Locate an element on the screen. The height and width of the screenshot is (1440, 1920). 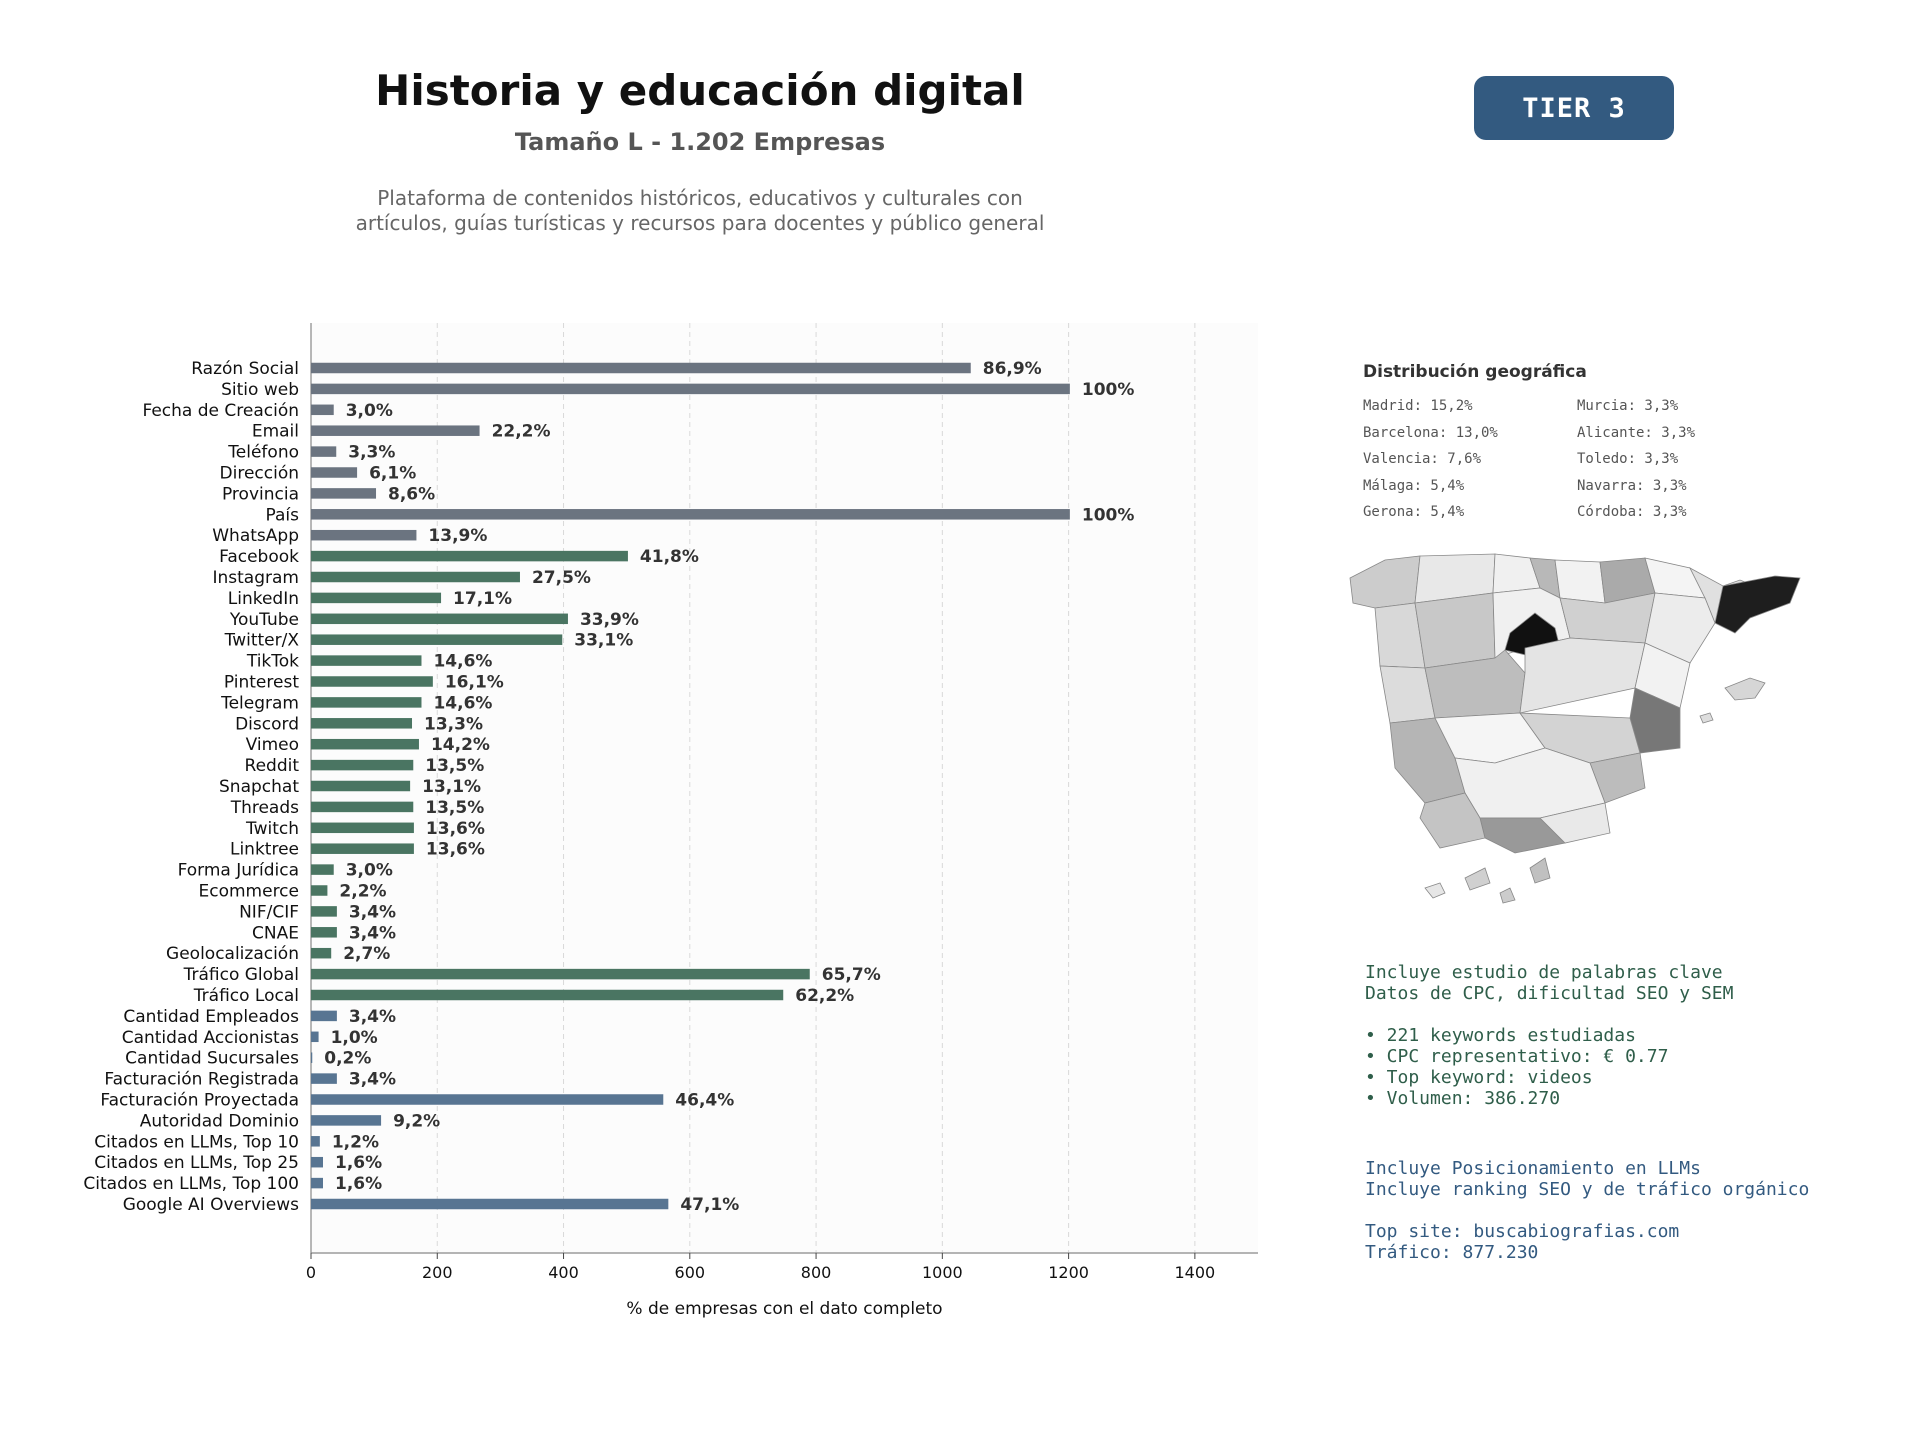
data-label: 1,0% is located at coordinates (354, 1038).